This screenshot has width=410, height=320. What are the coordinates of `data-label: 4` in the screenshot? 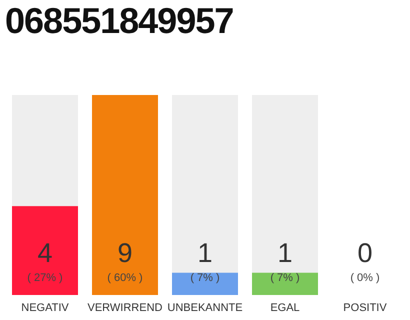 It's located at (45, 253).